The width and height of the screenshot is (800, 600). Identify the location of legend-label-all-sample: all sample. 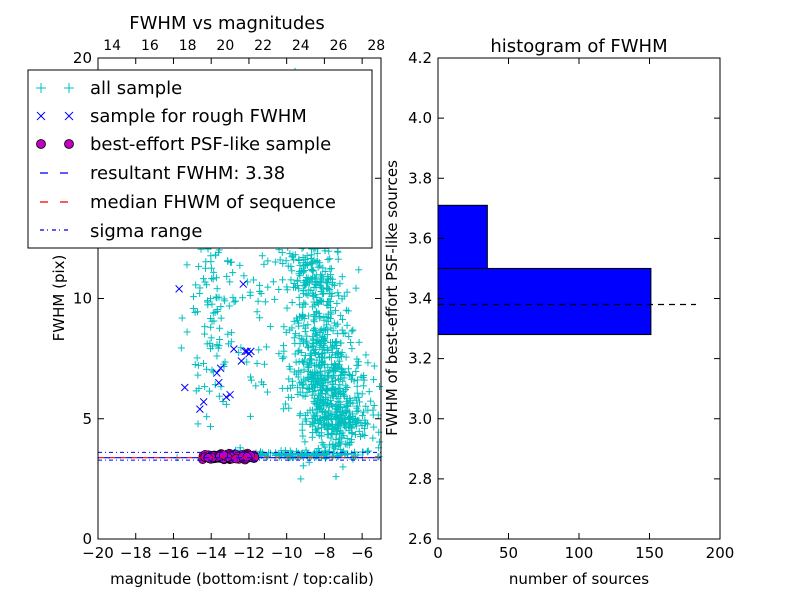
(136, 88).